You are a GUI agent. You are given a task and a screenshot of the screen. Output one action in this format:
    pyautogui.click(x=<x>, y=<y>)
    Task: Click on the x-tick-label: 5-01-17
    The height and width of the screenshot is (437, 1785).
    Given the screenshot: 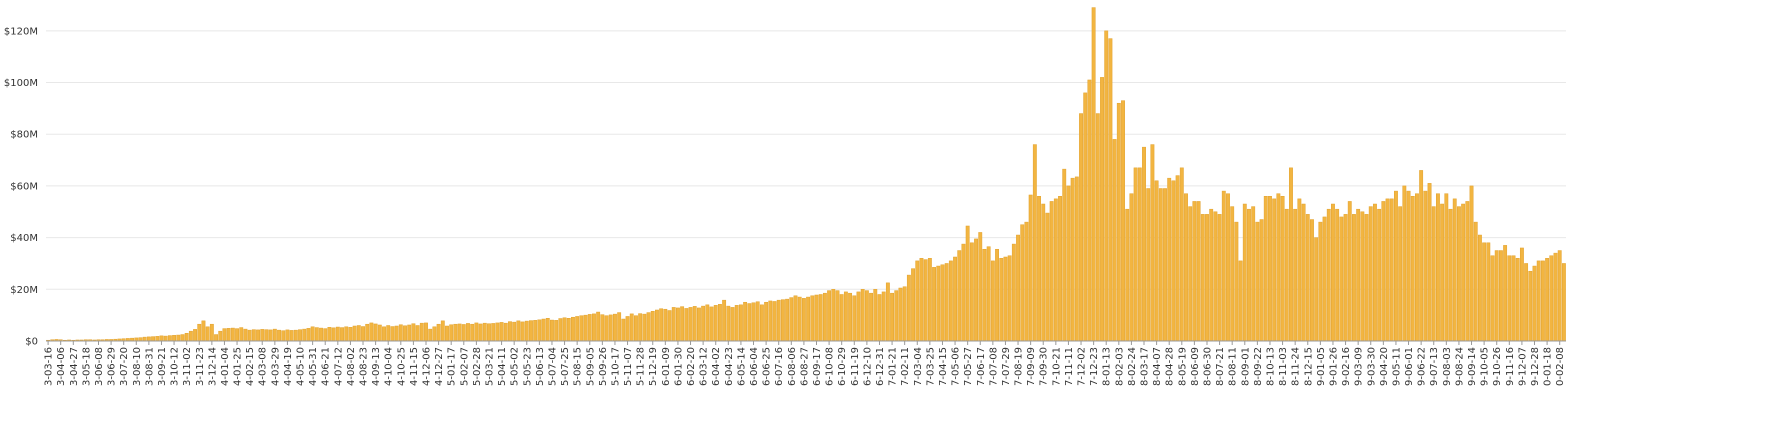 What is the action you would take?
    pyautogui.click(x=452, y=366)
    